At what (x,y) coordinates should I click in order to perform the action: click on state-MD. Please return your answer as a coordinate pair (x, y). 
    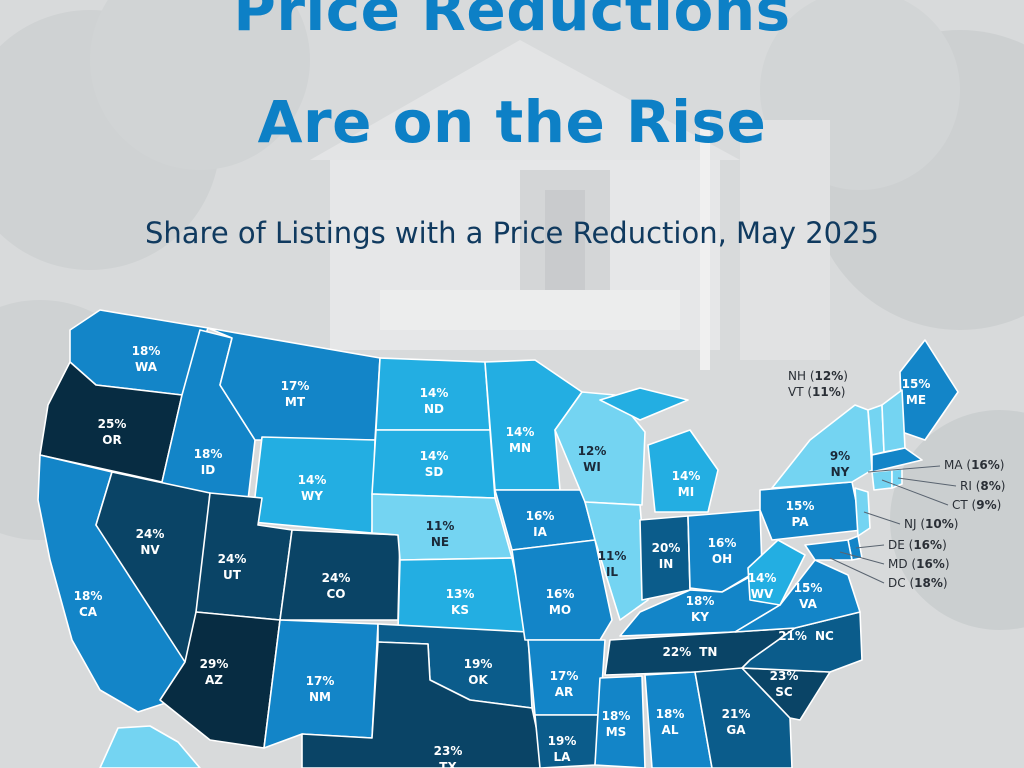
    Looking at the image, I should click on (828, 550).